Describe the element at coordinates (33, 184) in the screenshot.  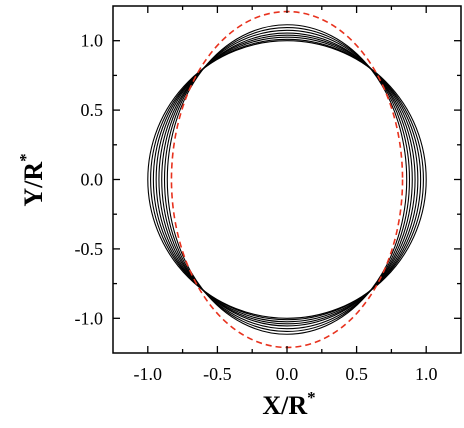
I see `y-axis-title-main: Y/R` at that location.